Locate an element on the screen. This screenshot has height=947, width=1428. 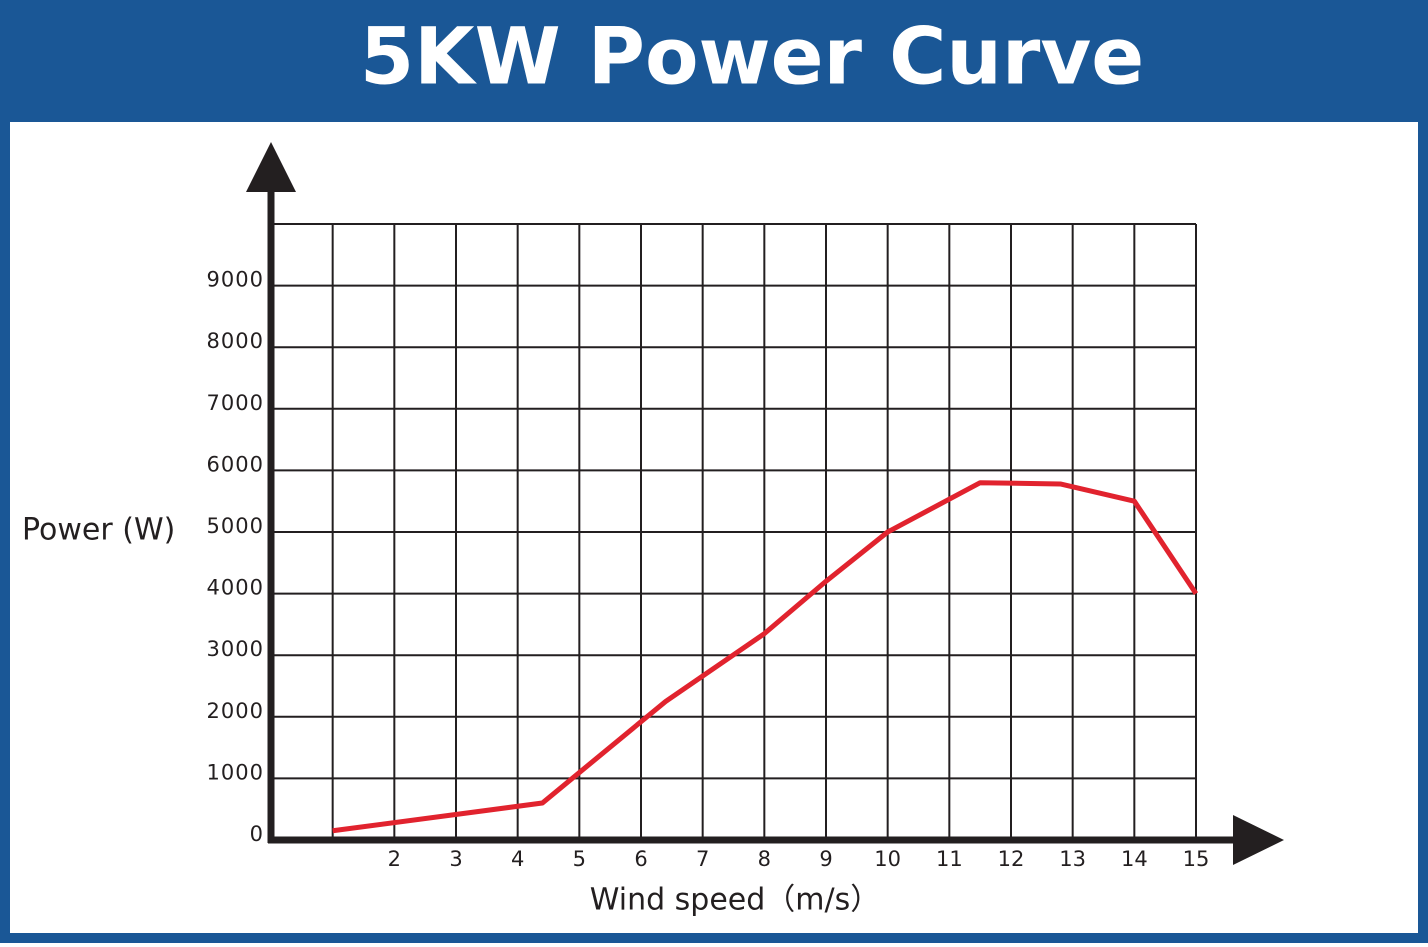
y-axis-label: Power (W) is located at coordinates (98, 530).